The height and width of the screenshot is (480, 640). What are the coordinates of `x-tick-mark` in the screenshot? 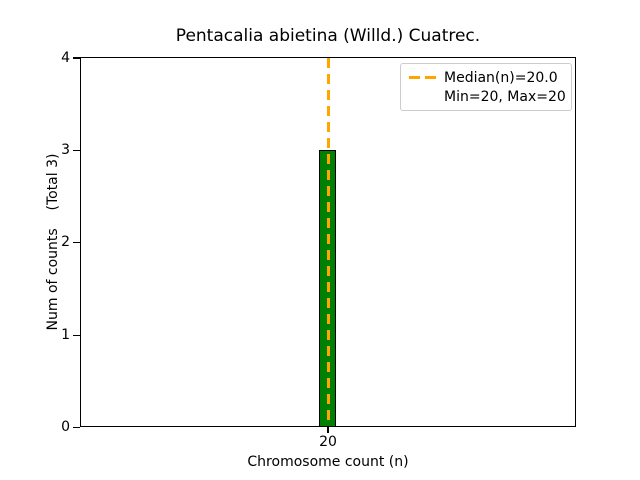 It's located at (328, 430).